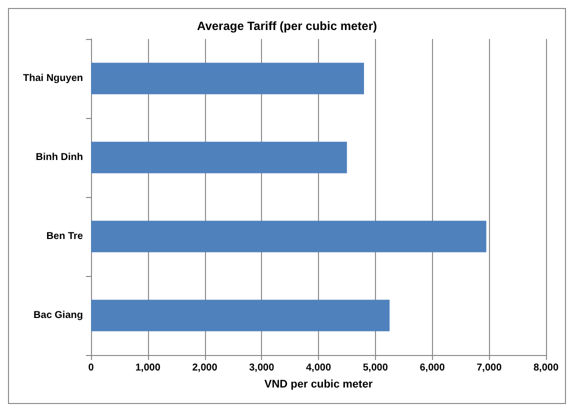 Image resolution: width=576 pixels, height=414 pixels. I want to click on x-tick-label: 6,000, so click(433, 368).